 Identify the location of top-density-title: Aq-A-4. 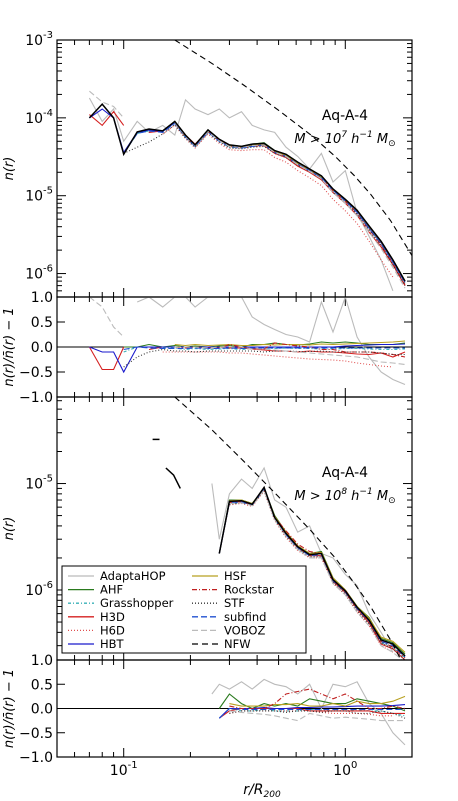
(345, 116).